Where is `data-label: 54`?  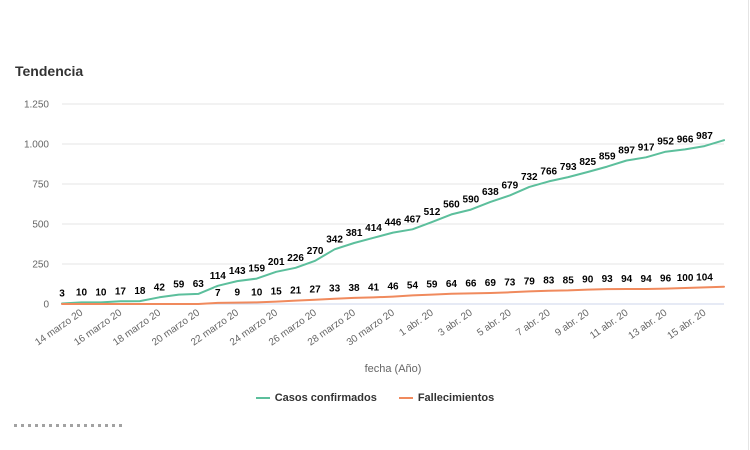
data-label: 54 is located at coordinates (413, 285).